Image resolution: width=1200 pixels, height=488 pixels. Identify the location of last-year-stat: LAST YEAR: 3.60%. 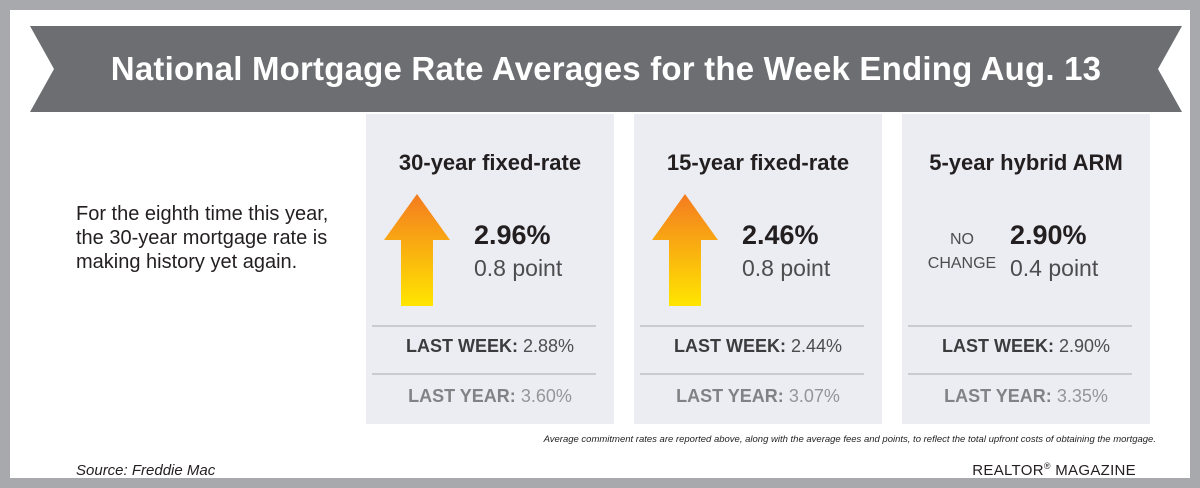
(490, 396).